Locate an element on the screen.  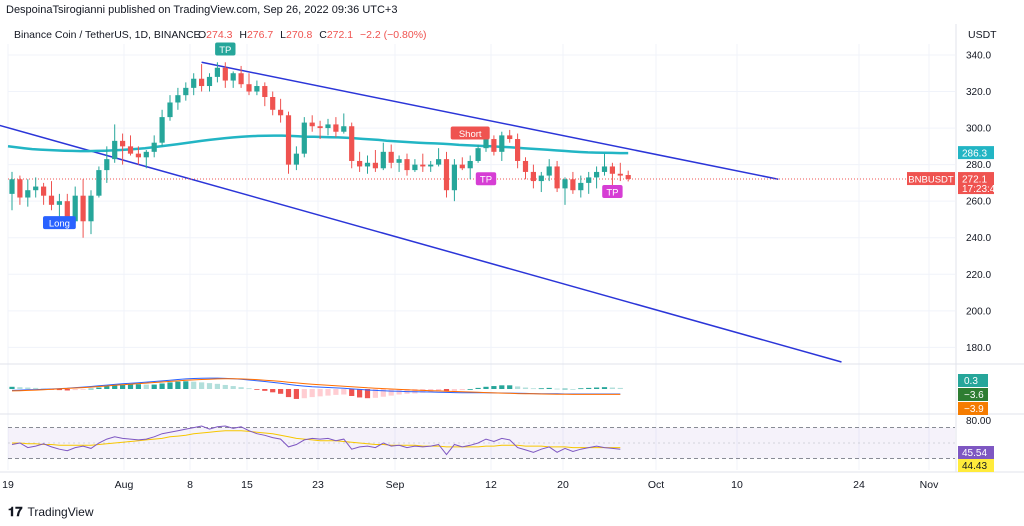
rsi-value-label: 44.43 is located at coordinates (974, 466).